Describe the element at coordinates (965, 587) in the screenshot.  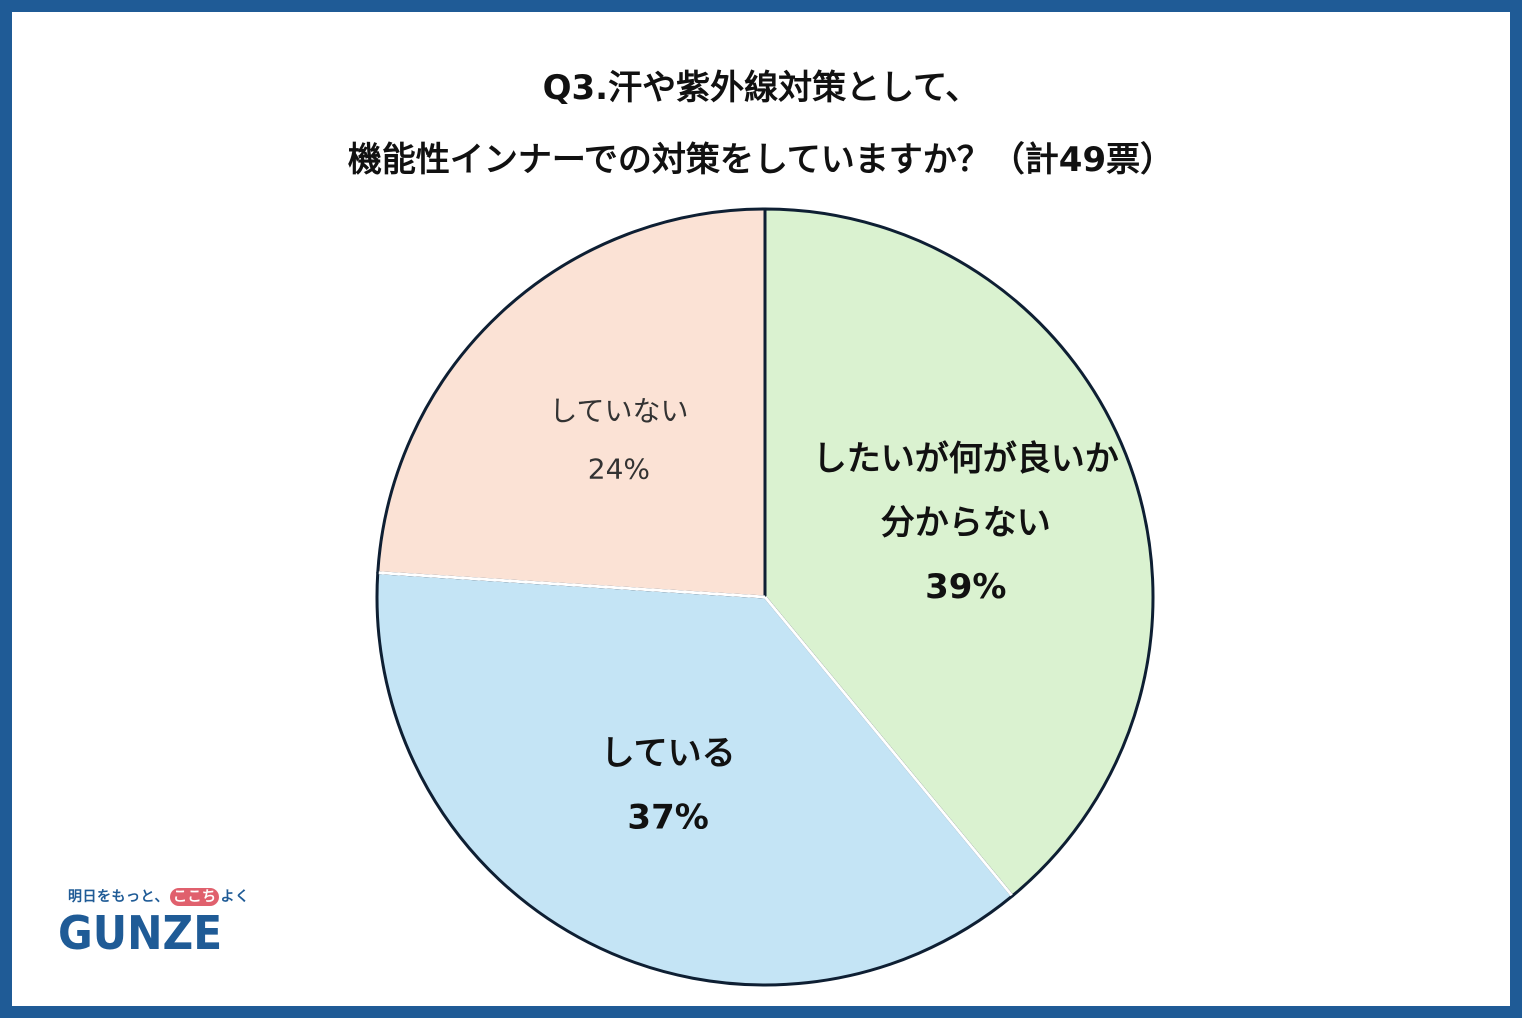
I see `pie-value-label-1: 39%` at that location.